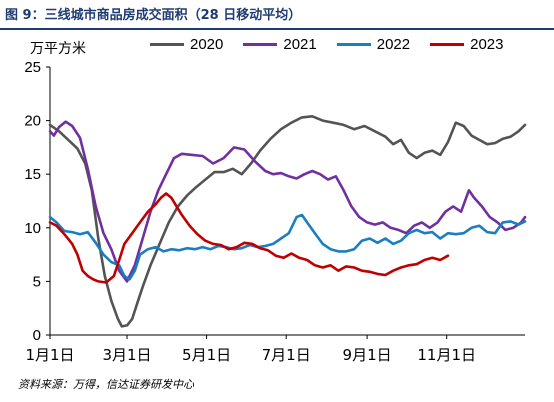 Image resolution: width=554 pixels, height=402 pixels. I want to click on y-tick-label: 15, so click(32, 174).